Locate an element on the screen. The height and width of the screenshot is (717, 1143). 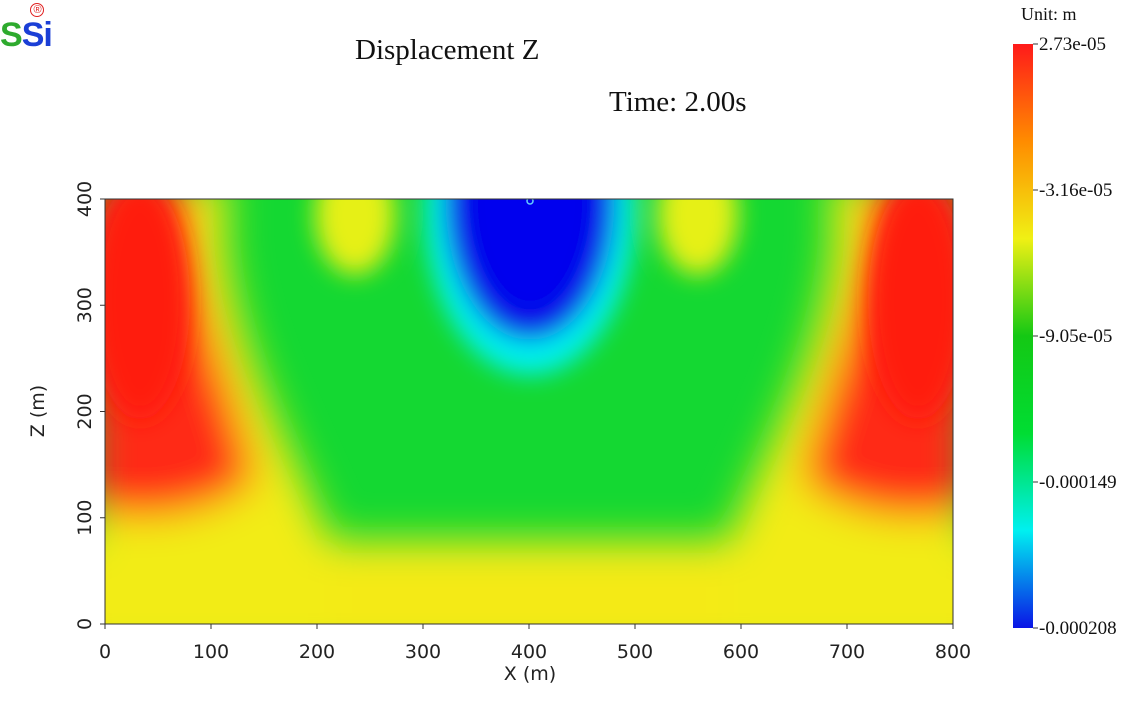
field-top-yellow-right is located at coordinates (698, 237).